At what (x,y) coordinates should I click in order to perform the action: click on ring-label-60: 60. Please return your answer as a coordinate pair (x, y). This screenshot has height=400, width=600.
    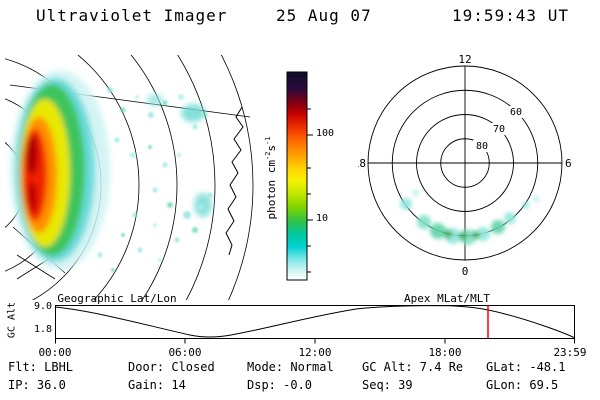
    Looking at the image, I should click on (516, 112).